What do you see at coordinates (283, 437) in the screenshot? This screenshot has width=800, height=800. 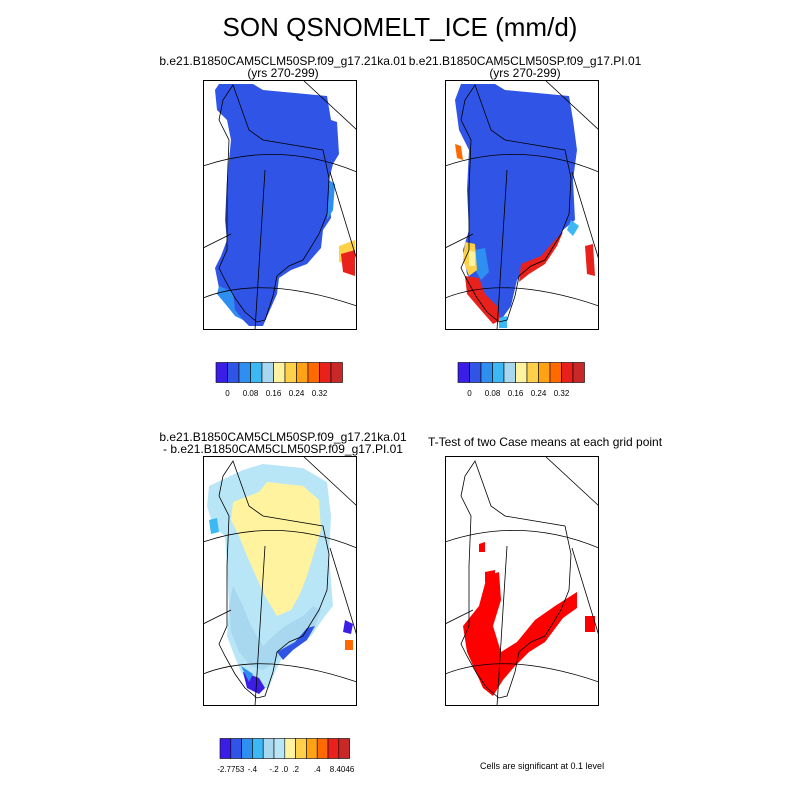 I see `panel-3-title-line1: b.e21.B1850CAM5CLM50SP.f09_g17.21ka.01` at bounding box center [283, 437].